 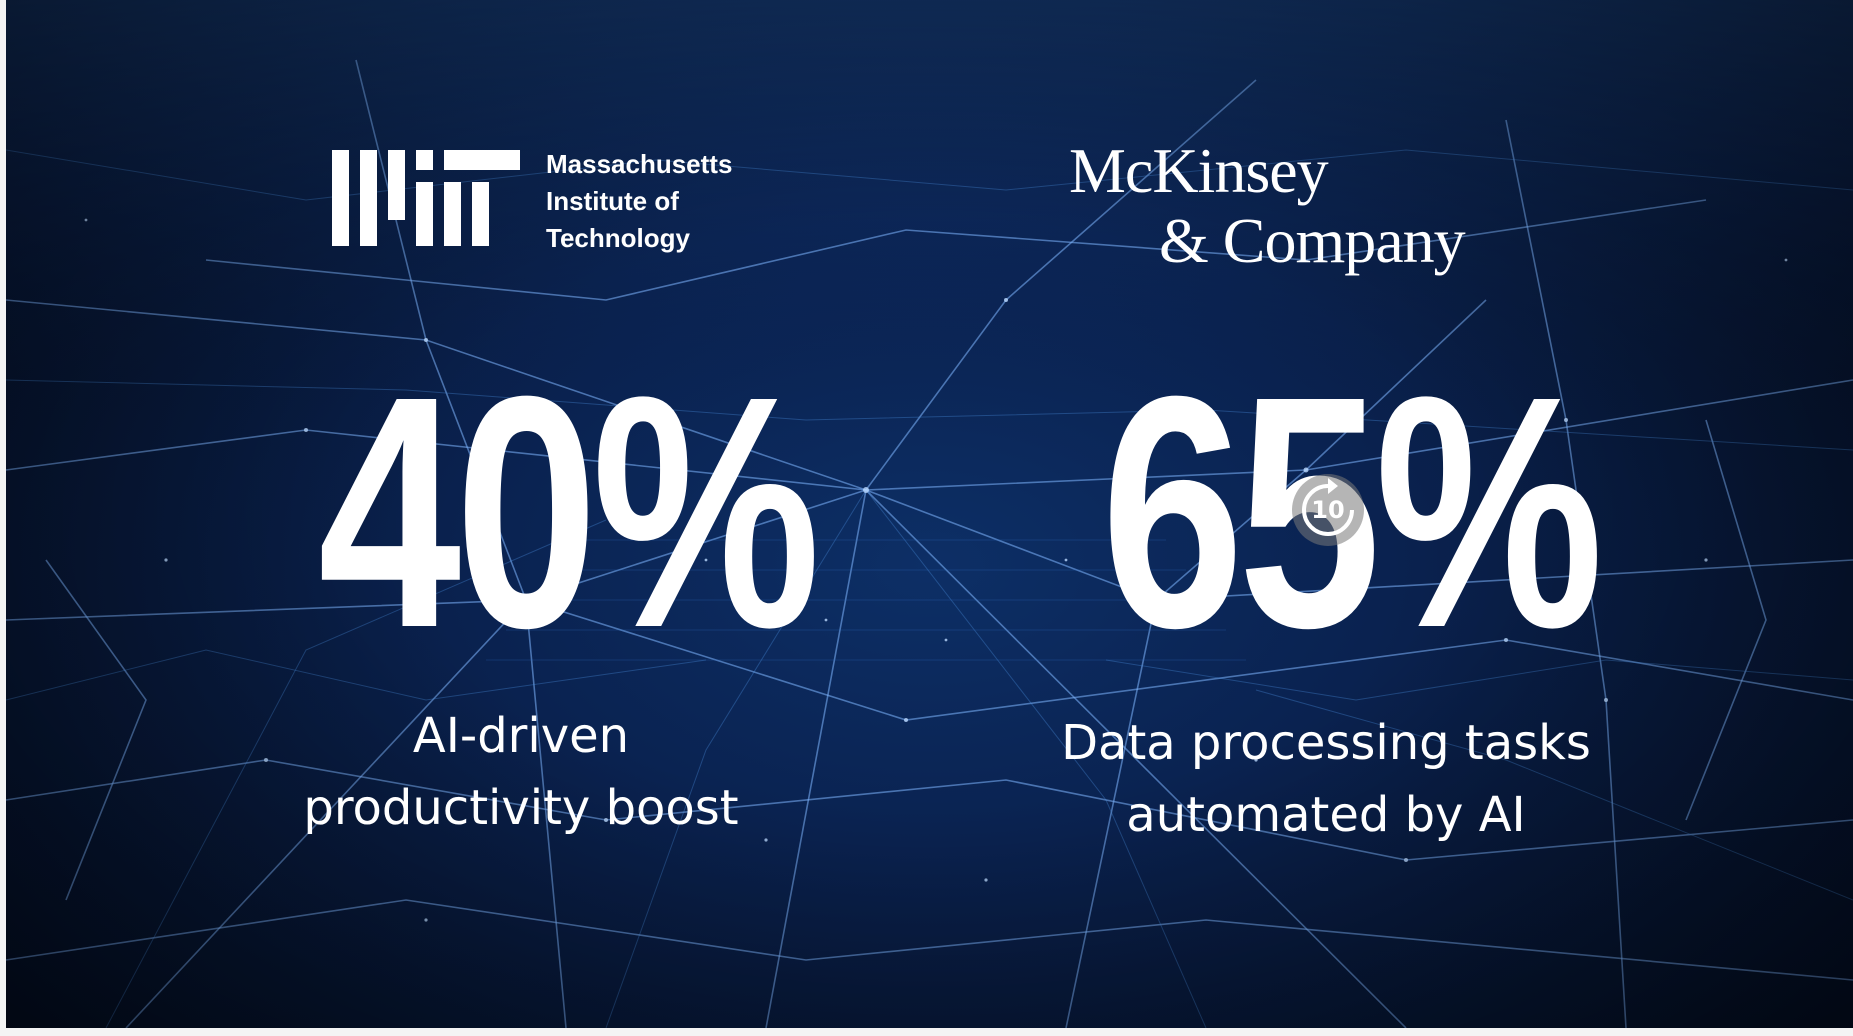 What do you see at coordinates (569, 511) in the screenshot?
I see `stat-value-productivity: 40%` at bounding box center [569, 511].